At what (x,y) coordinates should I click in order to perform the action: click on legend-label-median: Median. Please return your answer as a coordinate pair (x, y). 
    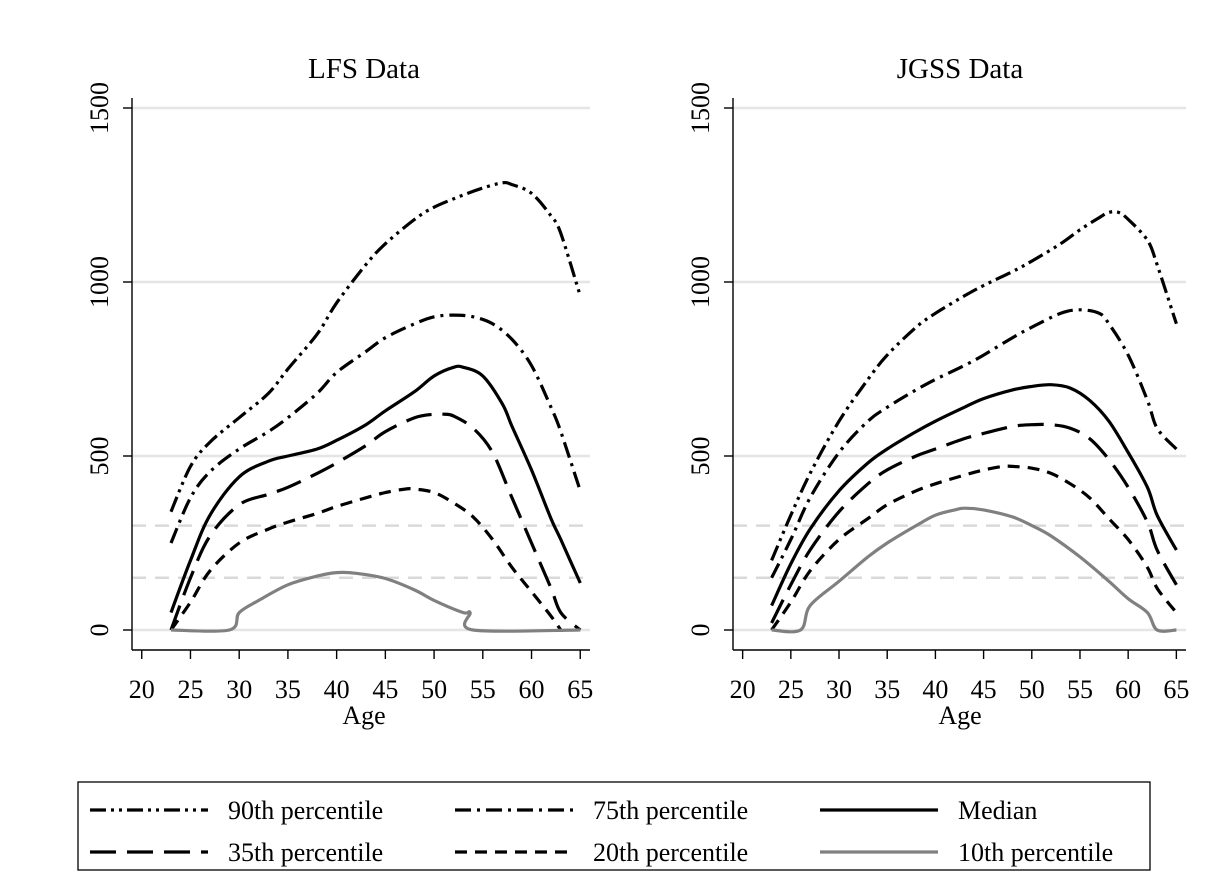
    Looking at the image, I should click on (997, 810).